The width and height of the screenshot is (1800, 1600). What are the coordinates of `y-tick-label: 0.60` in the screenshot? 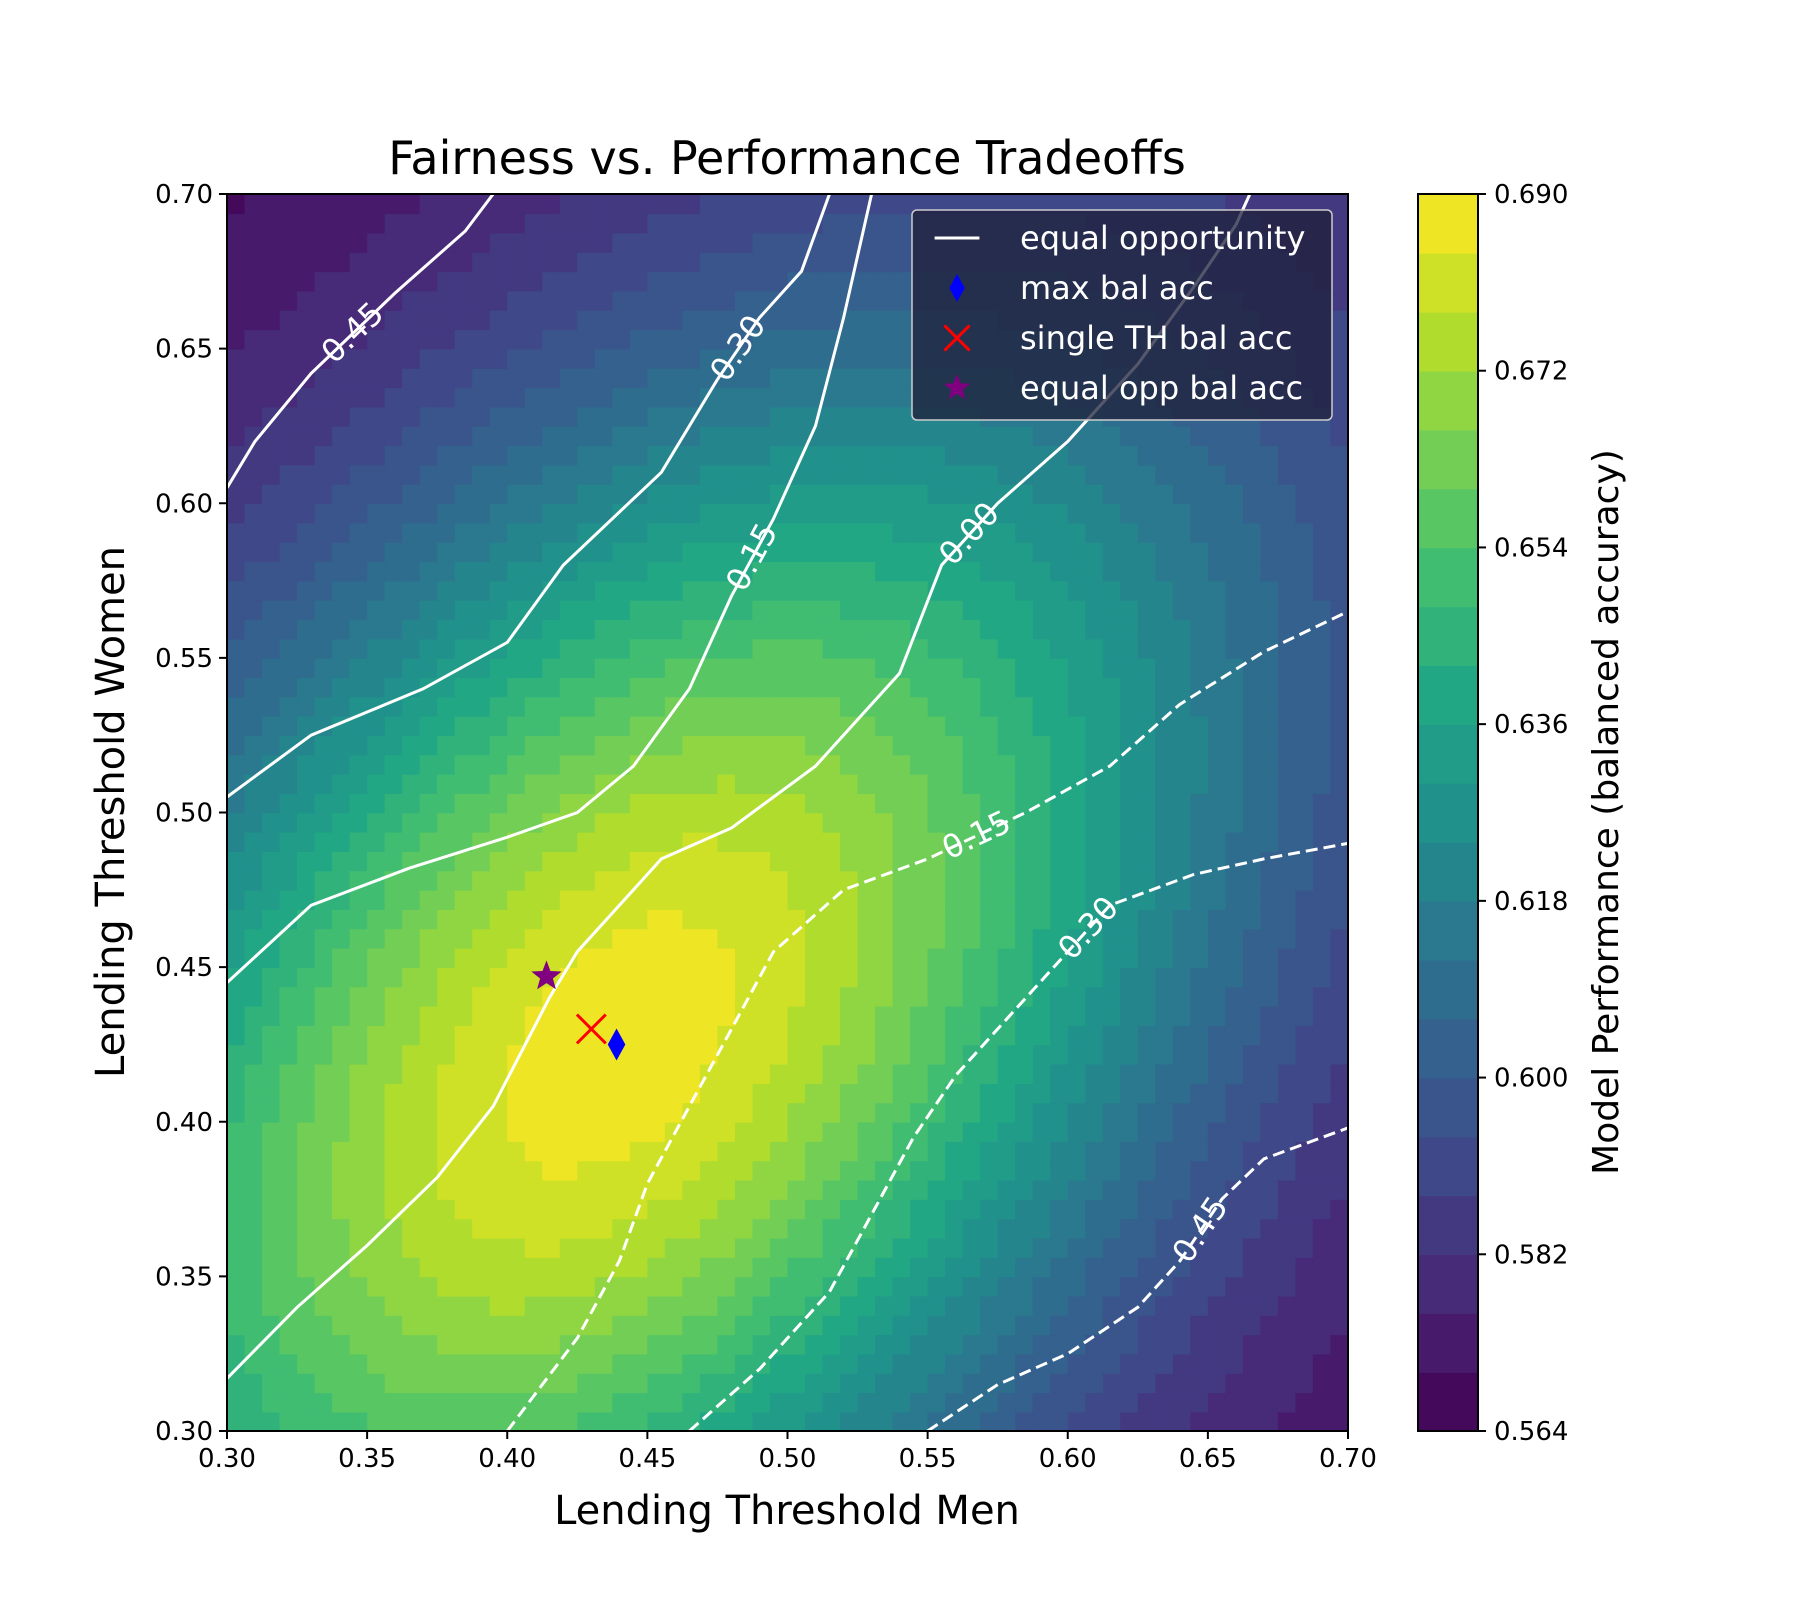 It's located at (184, 504).